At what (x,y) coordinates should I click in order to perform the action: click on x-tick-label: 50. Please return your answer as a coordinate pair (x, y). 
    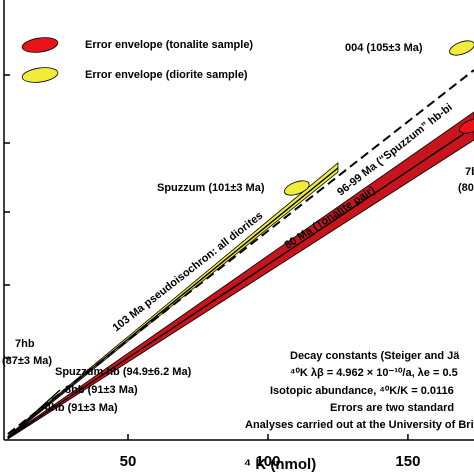
    Looking at the image, I should click on (128, 461).